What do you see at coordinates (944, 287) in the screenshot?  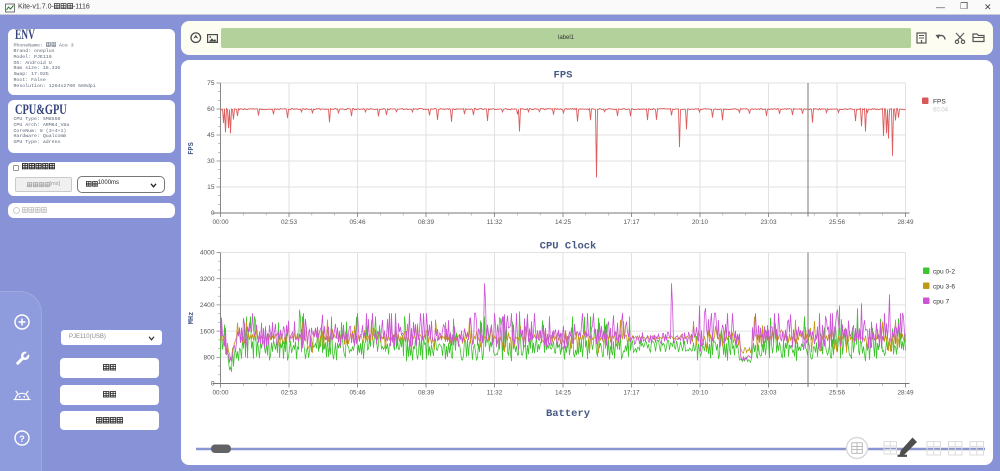 I see `svg-text: cpu 3-6` at bounding box center [944, 287].